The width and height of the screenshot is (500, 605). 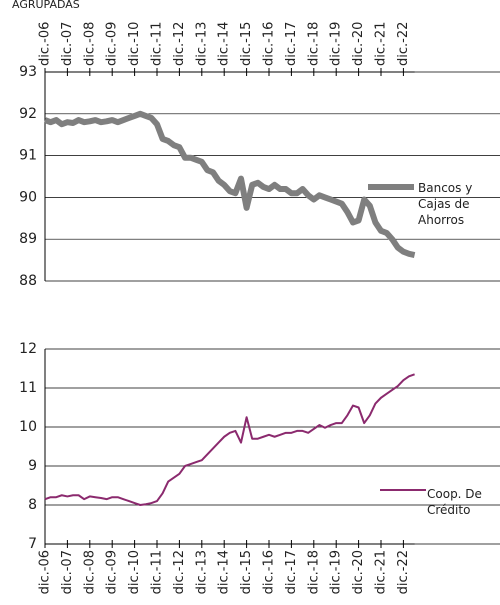 What do you see at coordinates (454, 502) in the screenshot?
I see `legend-label: Coop. De Crédito` at bounding box center [454, 502].